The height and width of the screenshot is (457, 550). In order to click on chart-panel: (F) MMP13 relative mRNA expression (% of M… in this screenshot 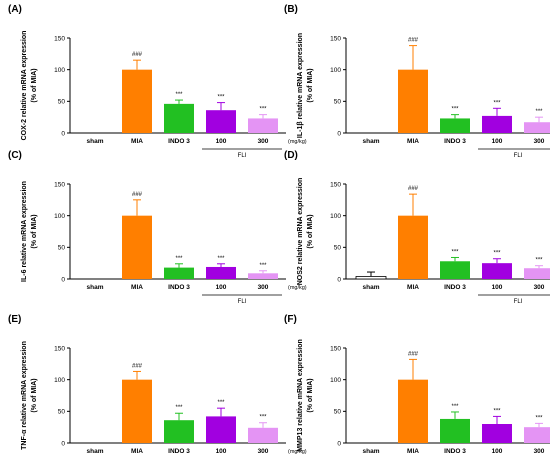, I will do `click(417, 384)`.